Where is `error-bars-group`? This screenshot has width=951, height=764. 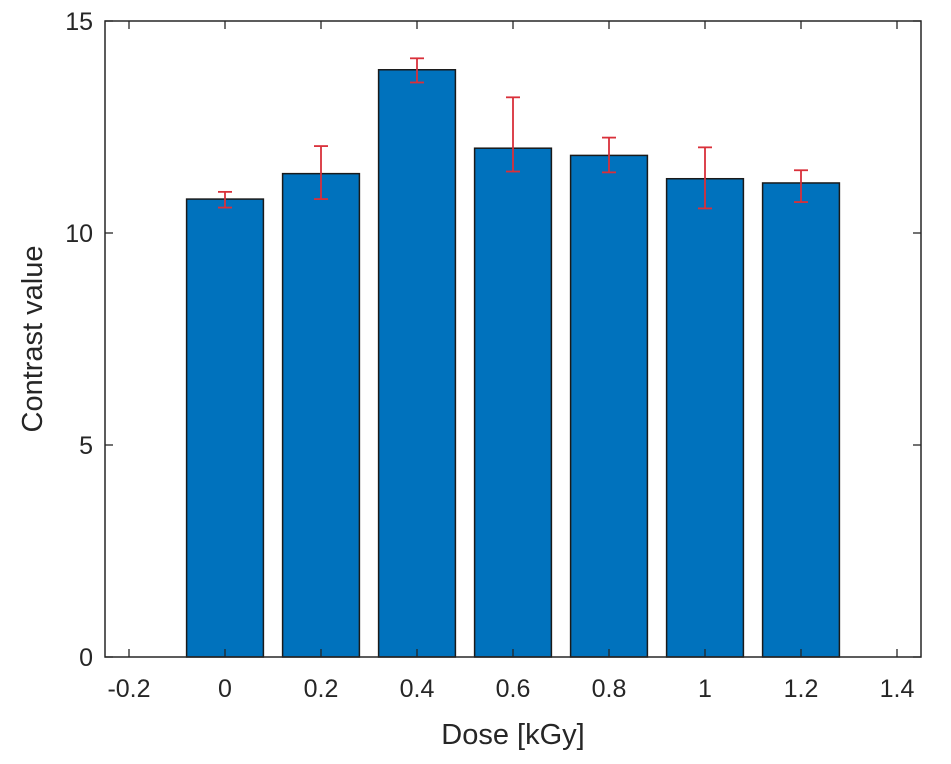 error-bars-group is located at coordinates (513, 133).